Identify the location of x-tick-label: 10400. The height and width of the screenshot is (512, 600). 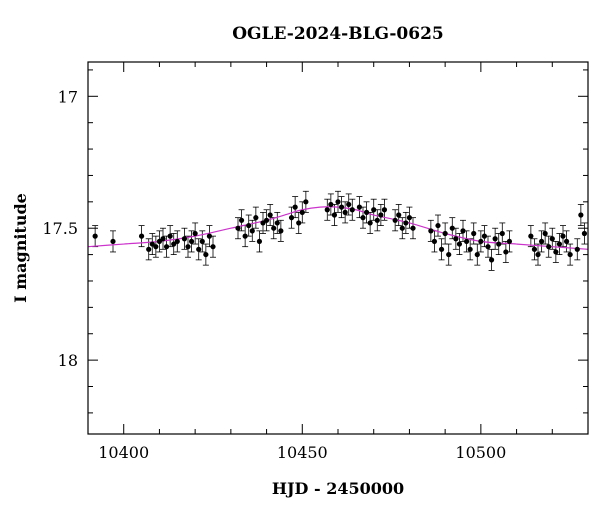
(123, 452).